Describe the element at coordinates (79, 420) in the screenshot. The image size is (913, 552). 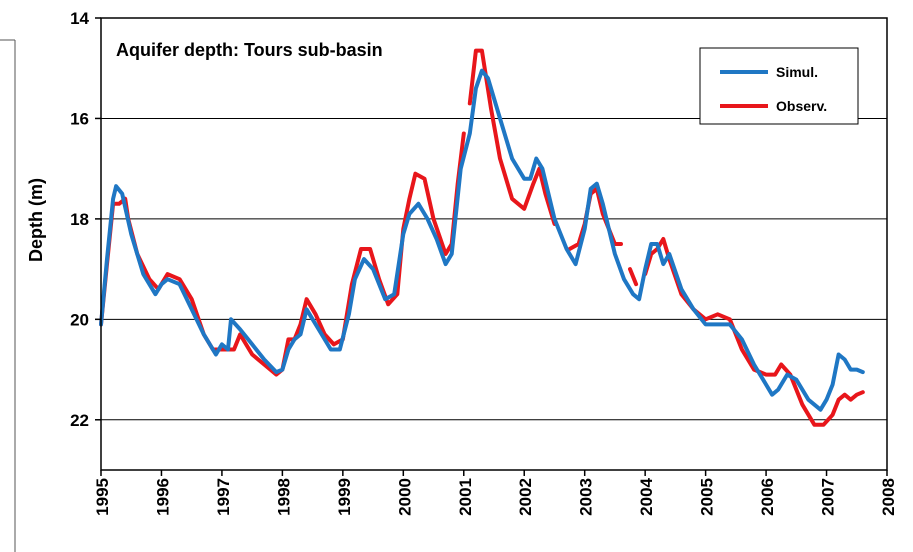
I see `y-tick-label: 22` at that location.